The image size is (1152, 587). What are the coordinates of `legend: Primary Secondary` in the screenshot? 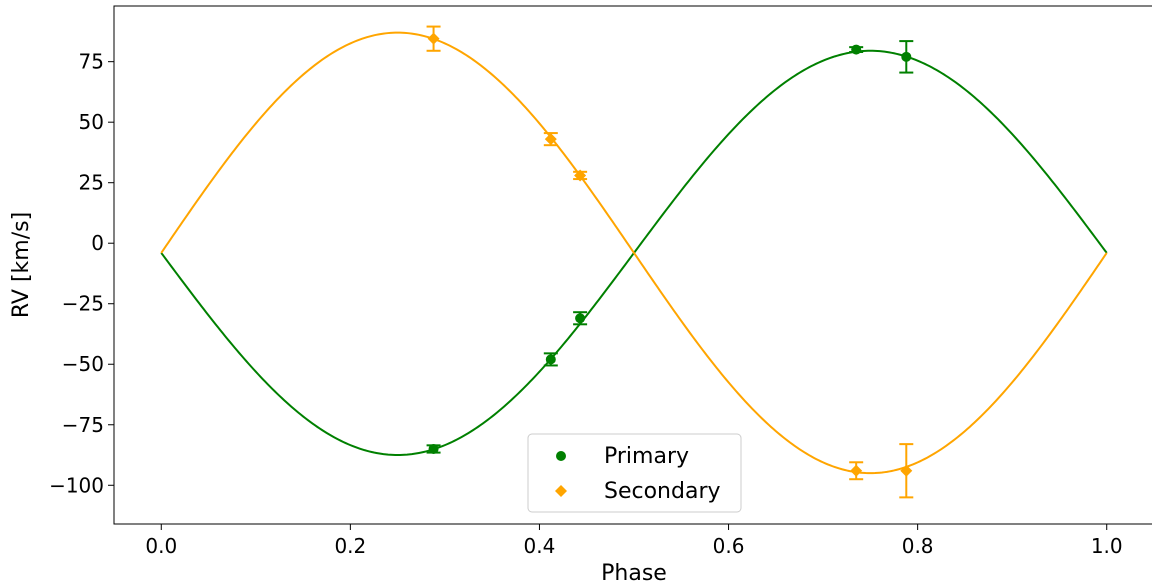 It's located at (634, 473).